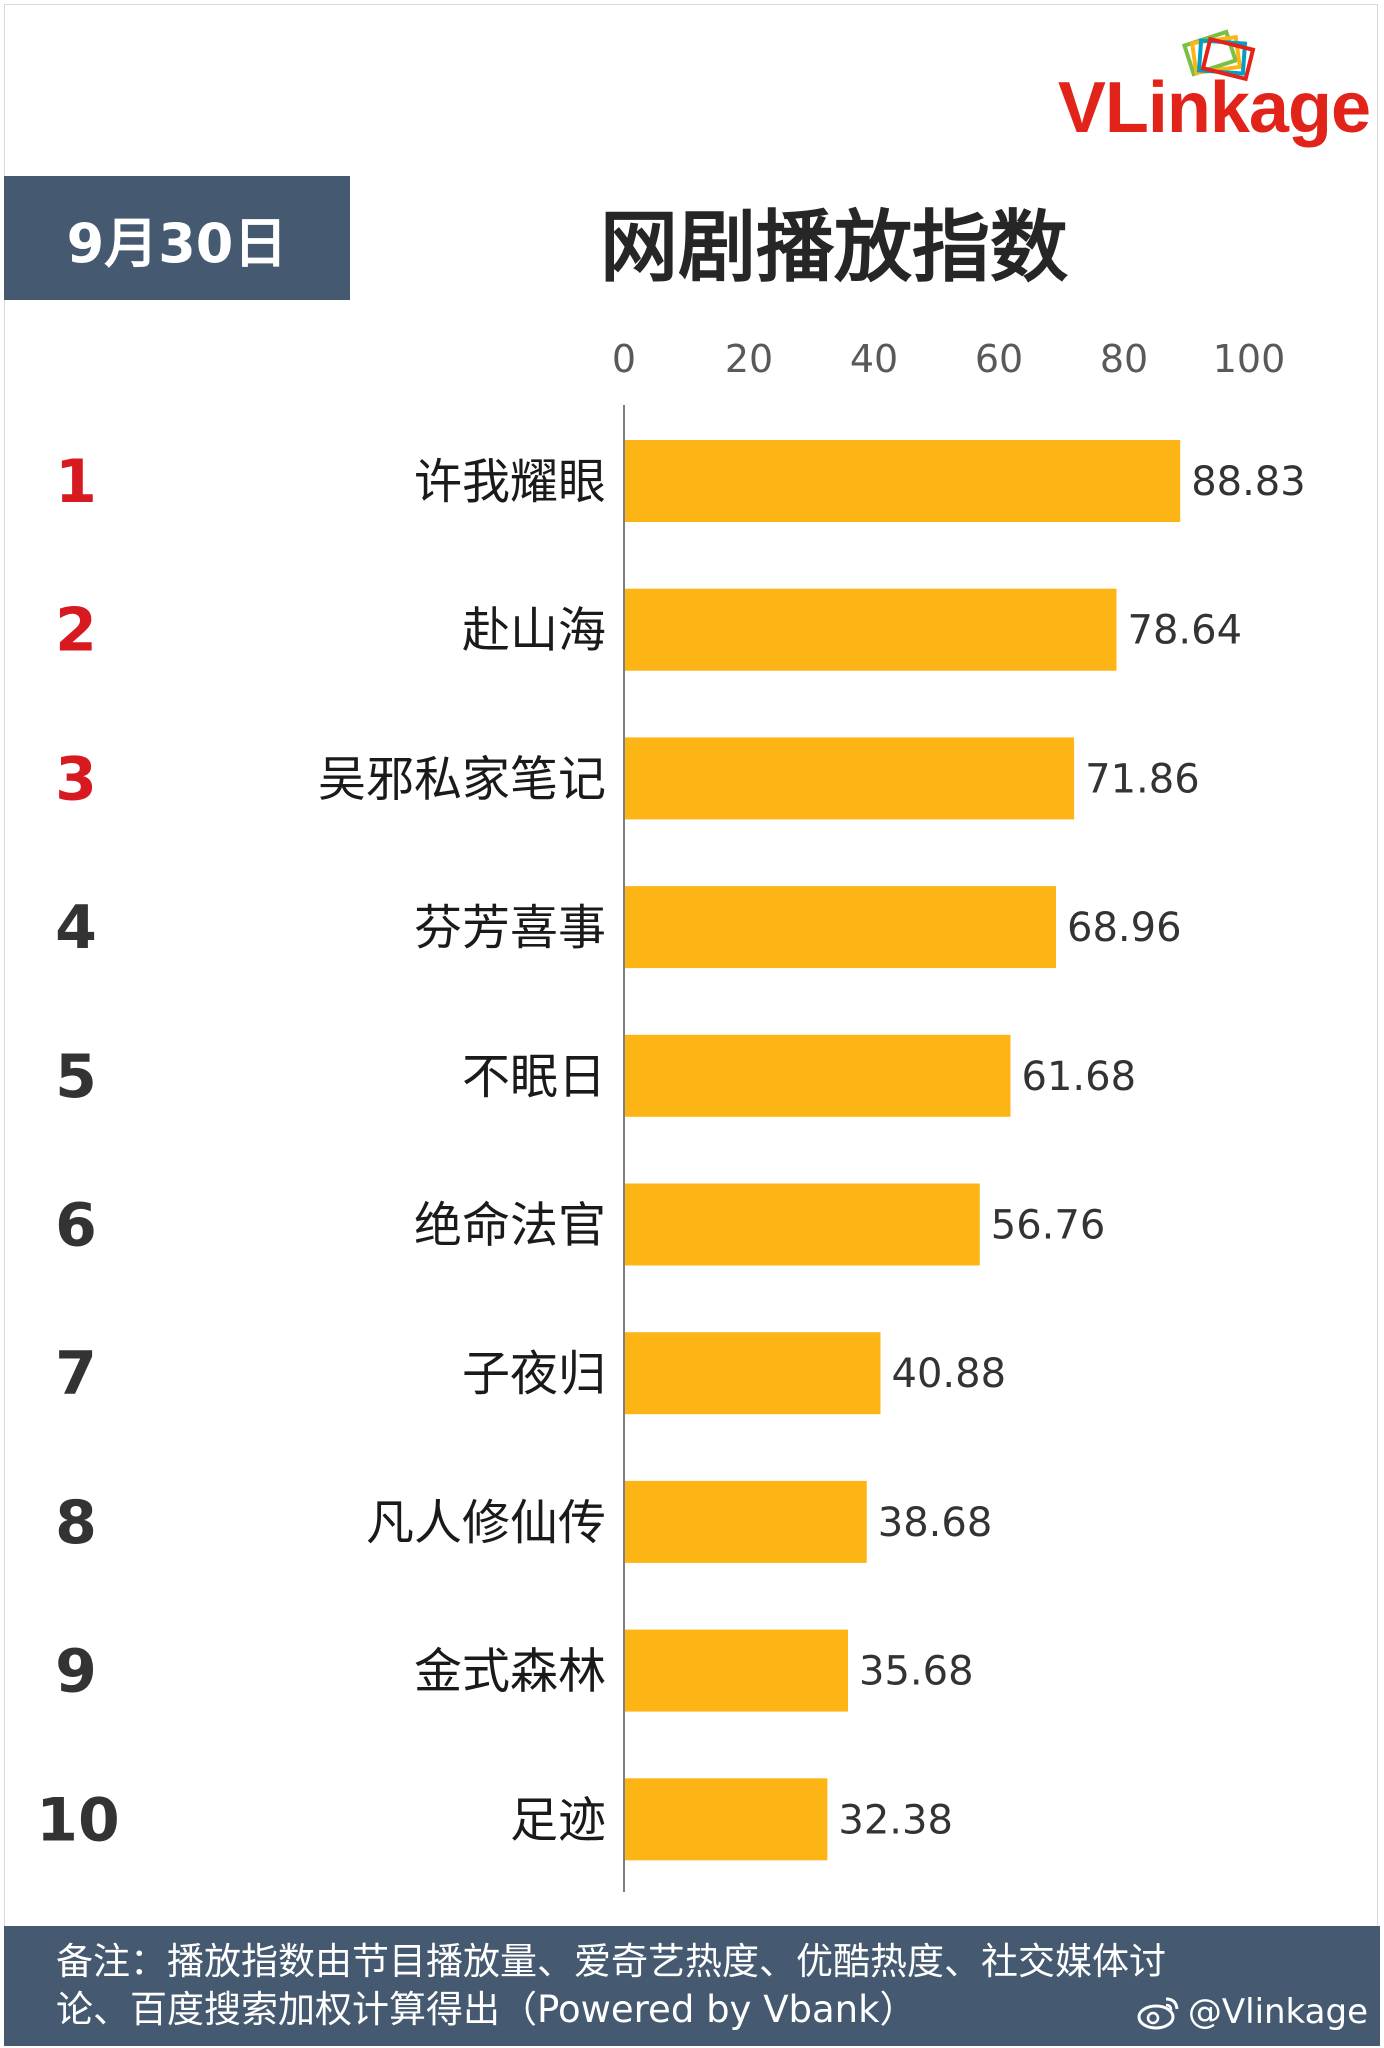 The width and height of the screenshot is (1384, 2048). Describe the element at coordinates (76, 1226) in the screenshot. I see `rank-label: 6` at that location.